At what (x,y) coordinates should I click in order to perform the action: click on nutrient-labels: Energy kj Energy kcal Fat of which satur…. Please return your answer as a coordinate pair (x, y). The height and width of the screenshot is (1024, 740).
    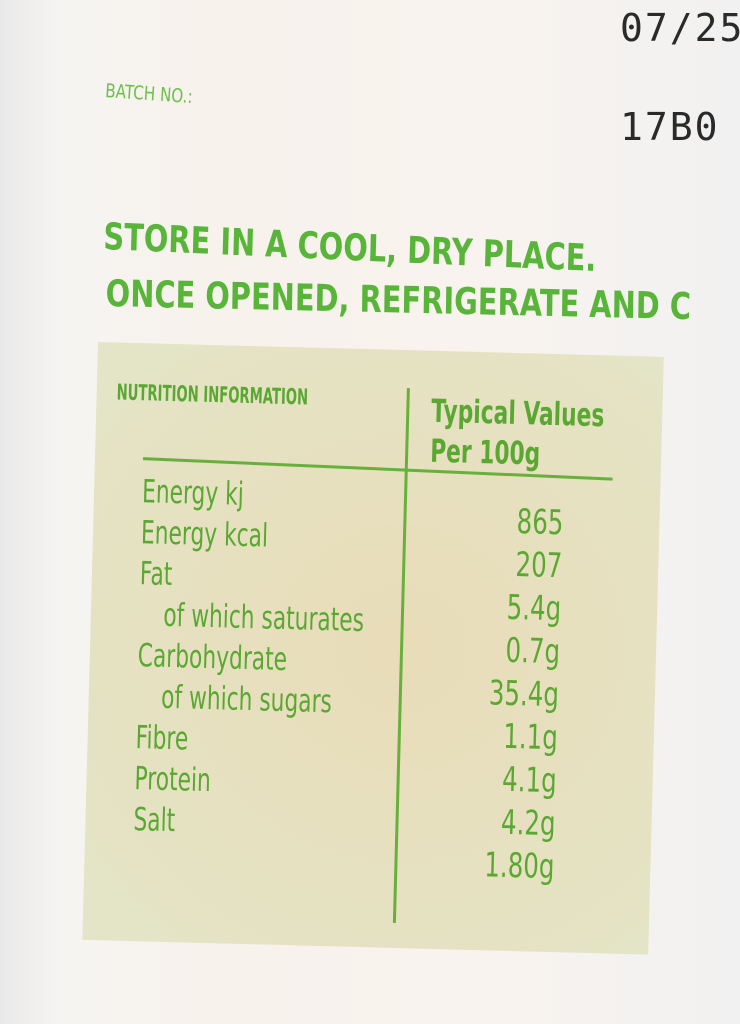
    Looking at the image, I should click on (250, 658).